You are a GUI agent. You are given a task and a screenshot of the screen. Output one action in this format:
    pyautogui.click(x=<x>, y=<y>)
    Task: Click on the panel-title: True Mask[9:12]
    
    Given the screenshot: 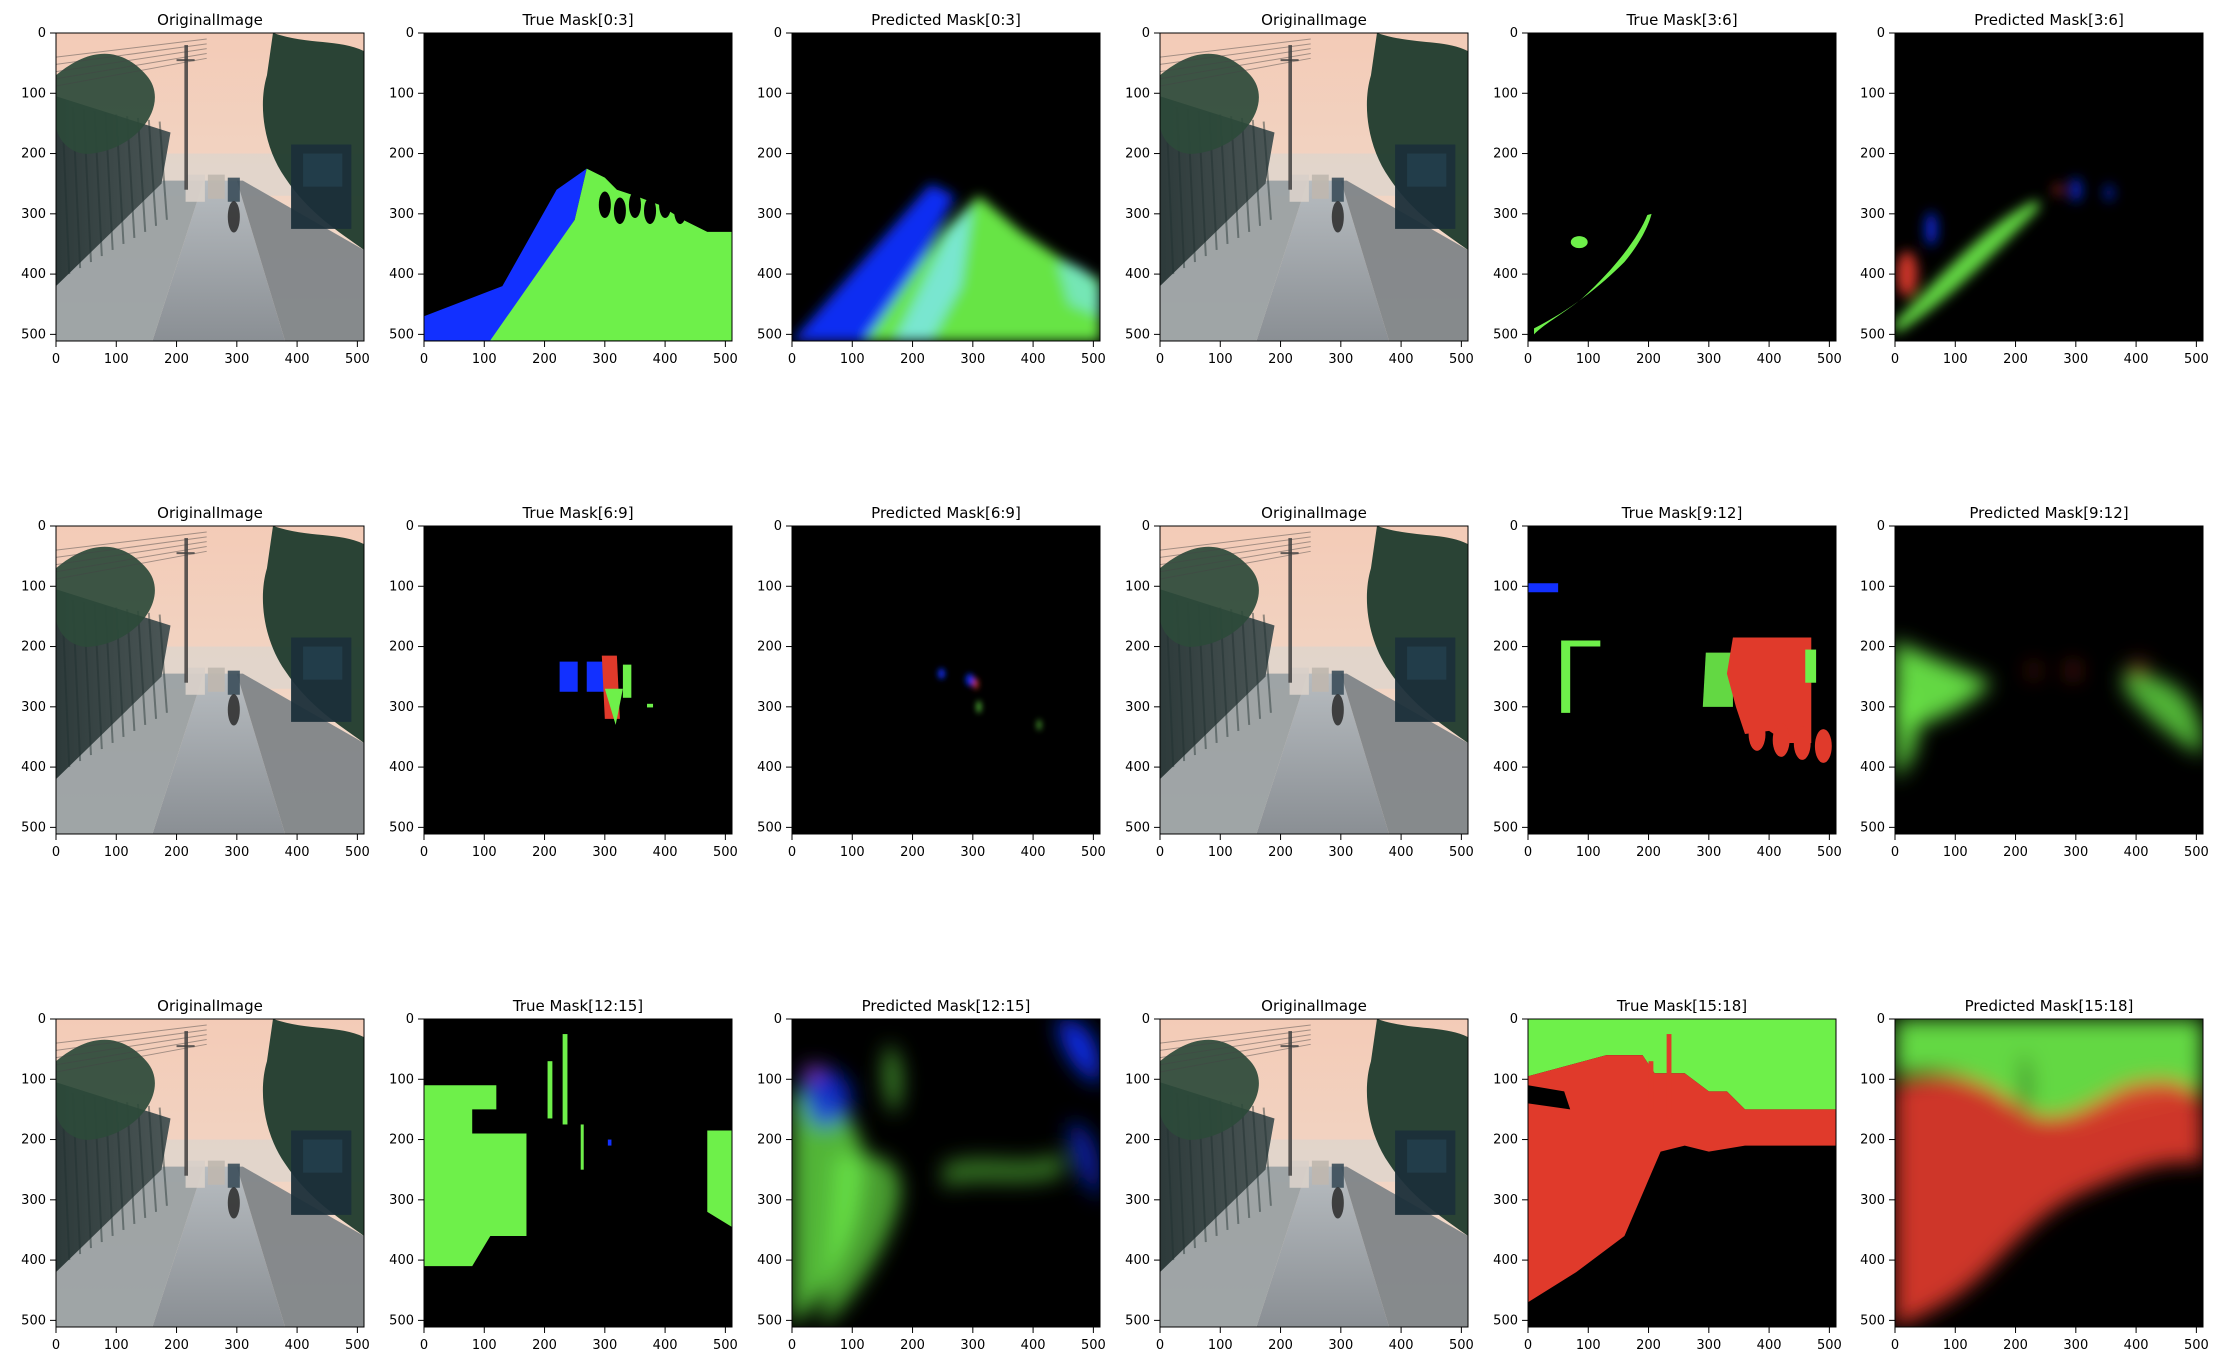 What is the action you would take?
    pyautogui.click(x=1682, y=513)
    